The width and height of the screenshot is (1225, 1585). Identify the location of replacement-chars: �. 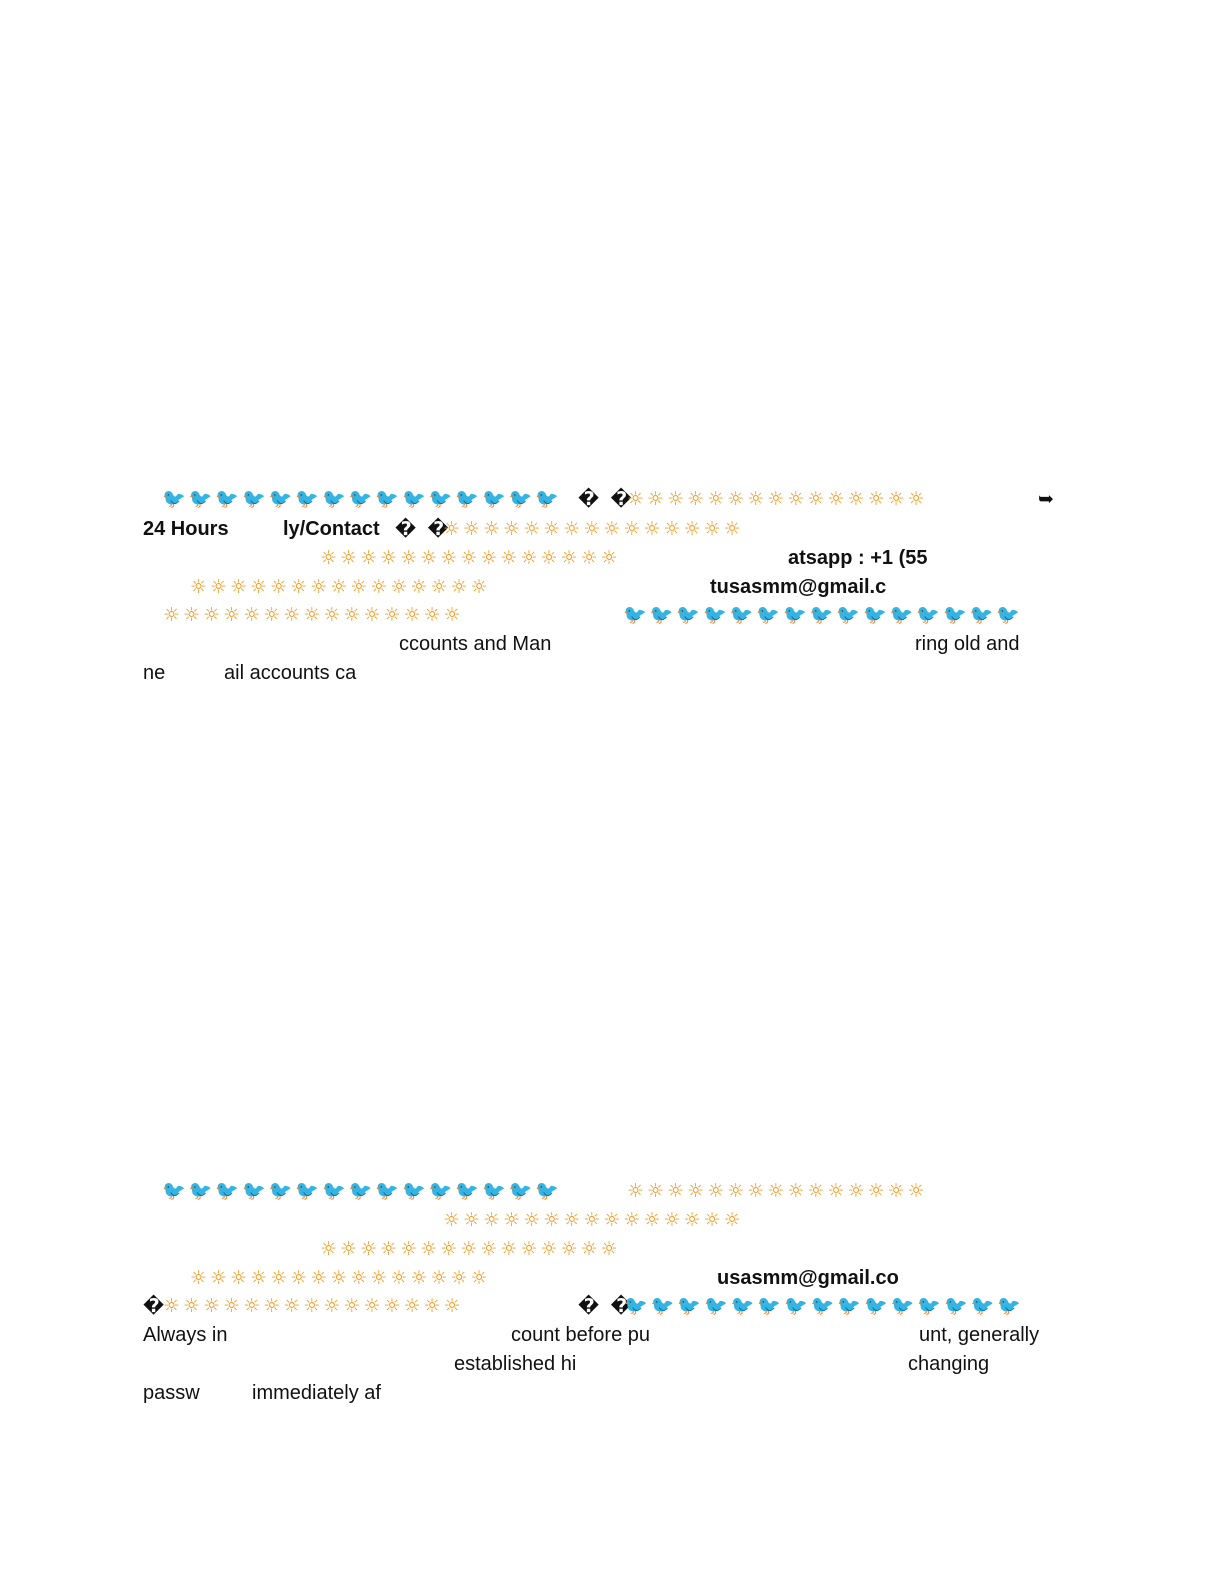
(155, 1306).